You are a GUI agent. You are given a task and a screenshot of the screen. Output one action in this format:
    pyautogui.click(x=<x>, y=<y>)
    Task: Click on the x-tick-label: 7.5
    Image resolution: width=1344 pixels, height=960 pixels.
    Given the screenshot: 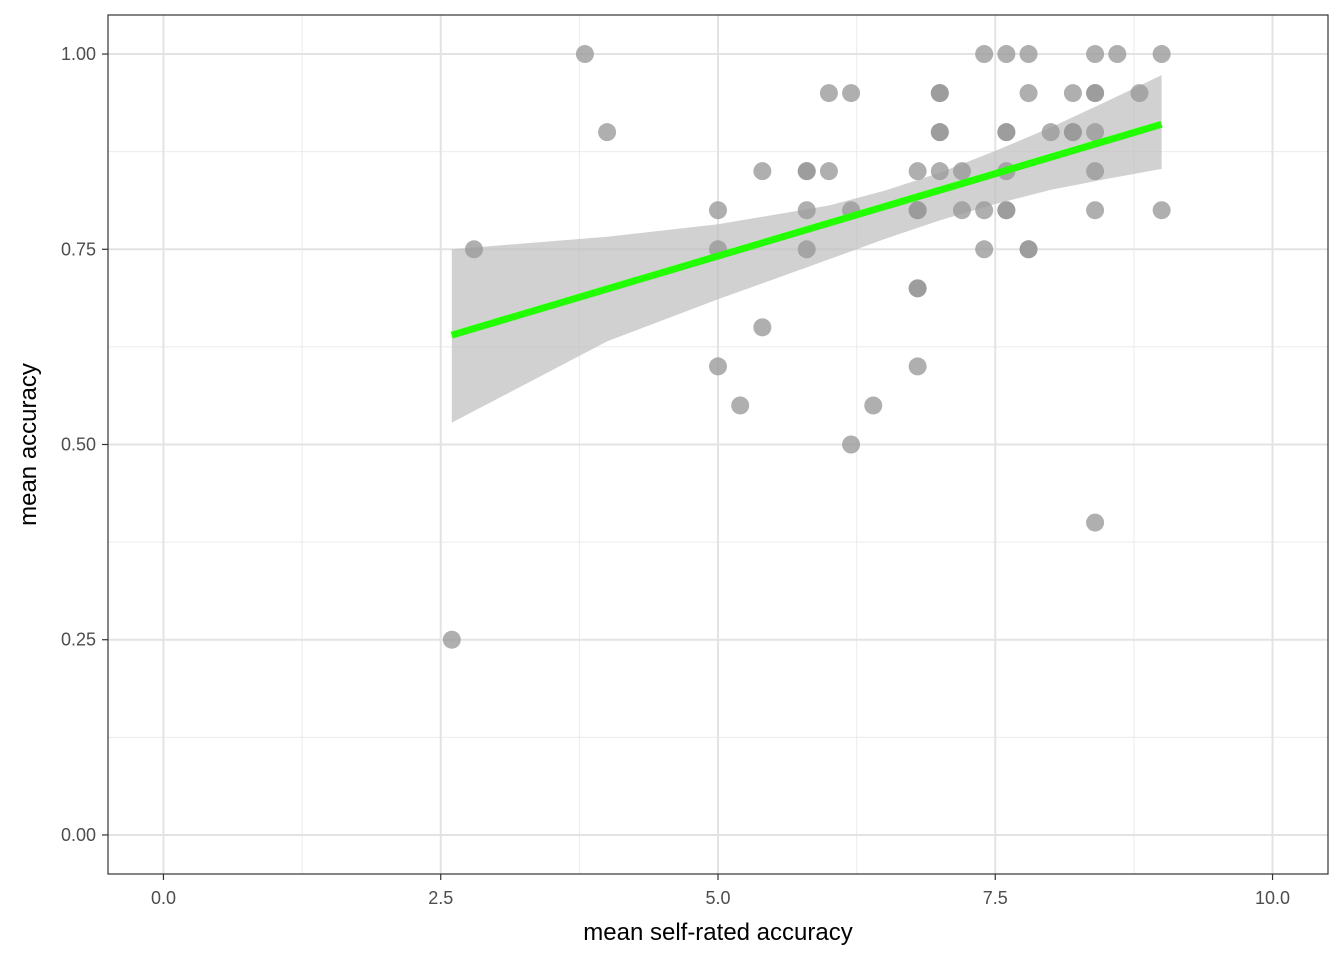 What is the action you would take?
    pyautogui.click(x=995, y=898)
    